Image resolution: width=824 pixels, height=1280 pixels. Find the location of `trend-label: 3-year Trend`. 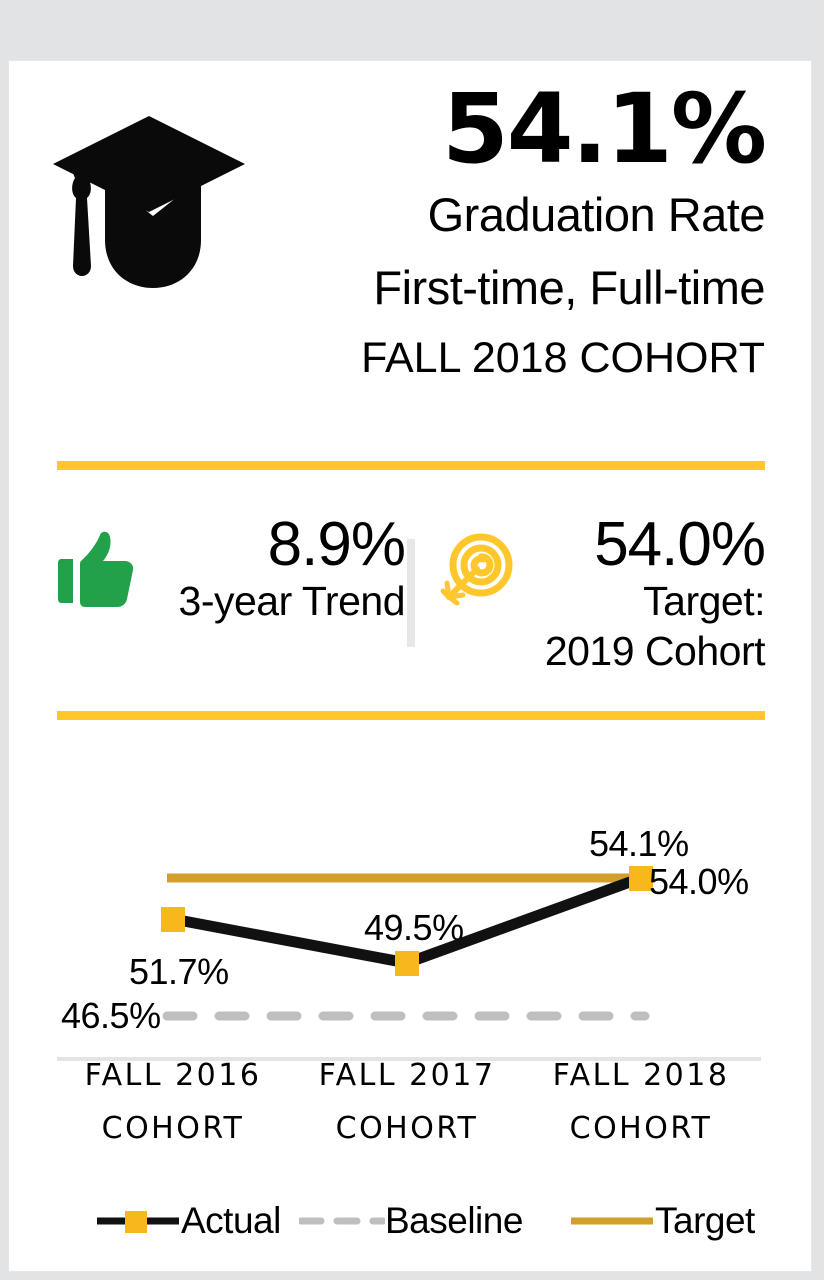

trend-label: 3-year Trend is located at coordinates (292, 601).